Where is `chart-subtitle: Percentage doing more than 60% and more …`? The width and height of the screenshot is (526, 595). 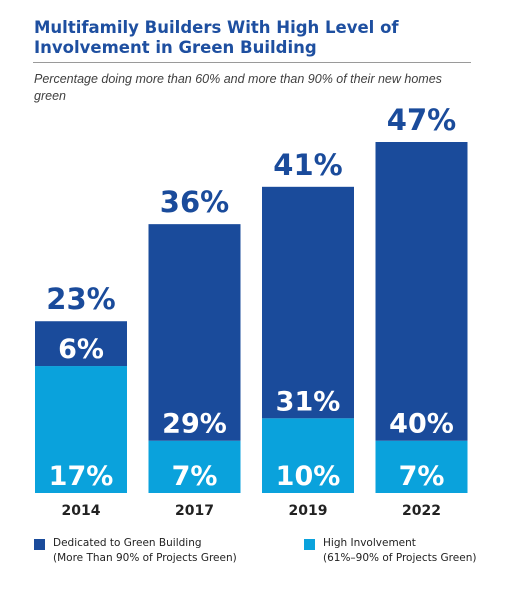
chart-subtitle: Percentage doing more than 60% and more … is located at coordinates (238, 87).